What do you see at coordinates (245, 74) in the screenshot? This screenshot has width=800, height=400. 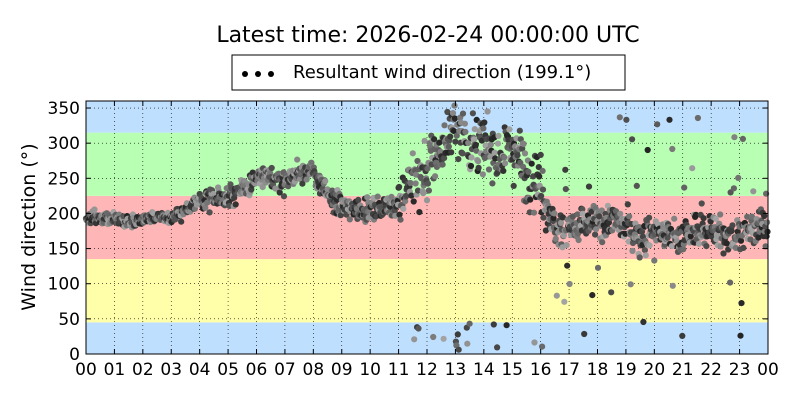 I see `legend-marker-dot` at bounding box center [245, 74].